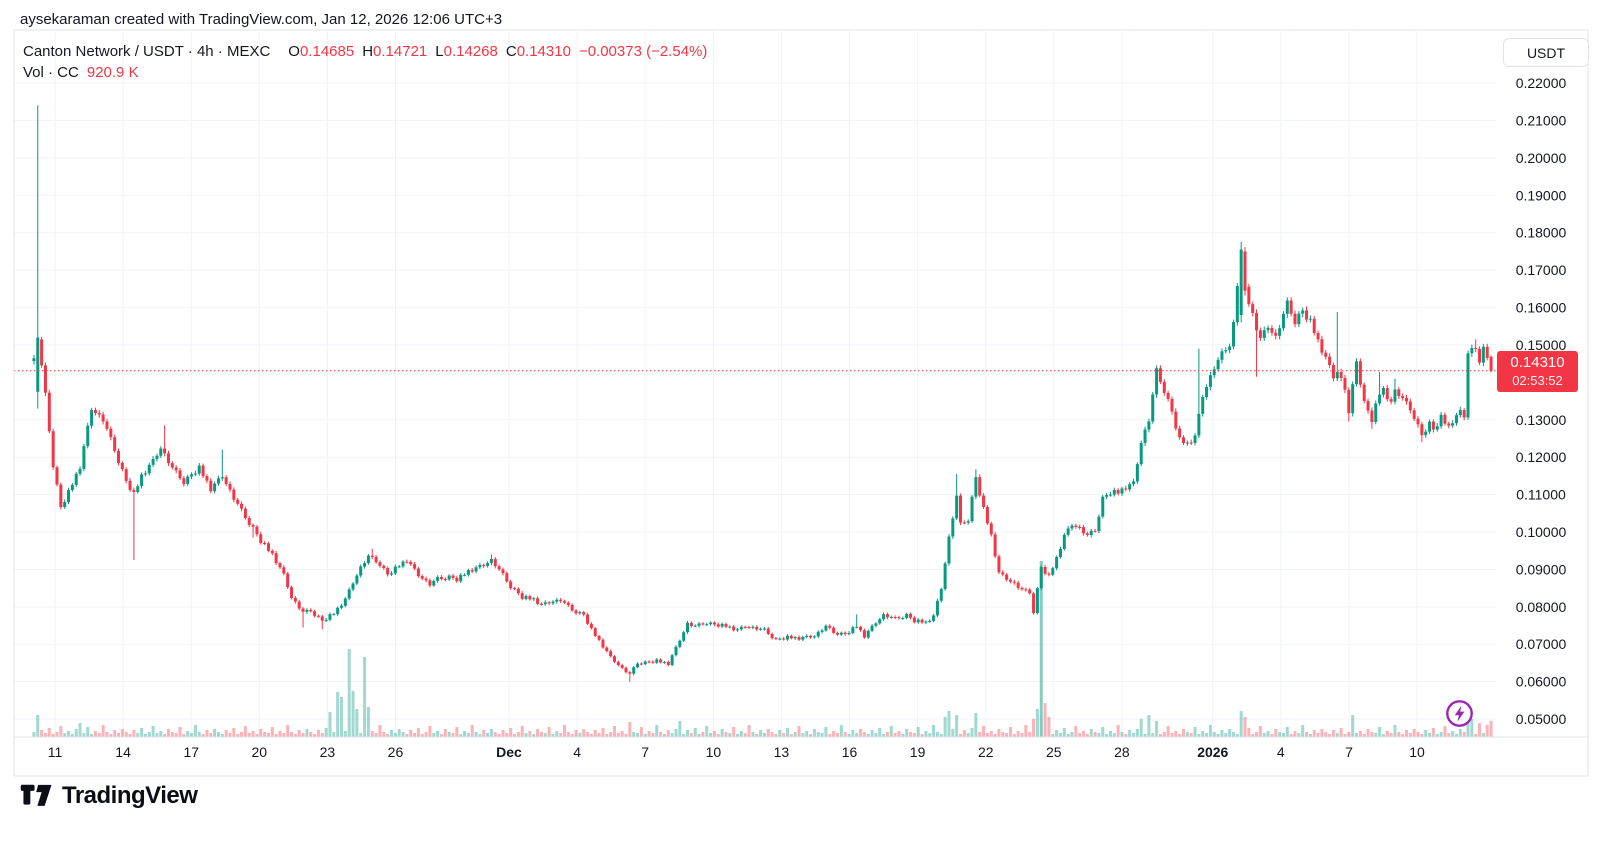 The image size is (1600, 850). I want to click on currency-toggle-button: USDT, so click(1546, 52).